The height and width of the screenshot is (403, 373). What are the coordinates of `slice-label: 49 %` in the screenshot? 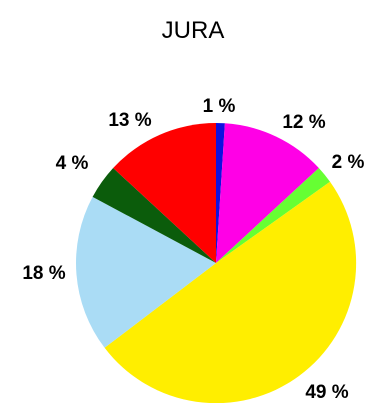 It's located at (326, 392).